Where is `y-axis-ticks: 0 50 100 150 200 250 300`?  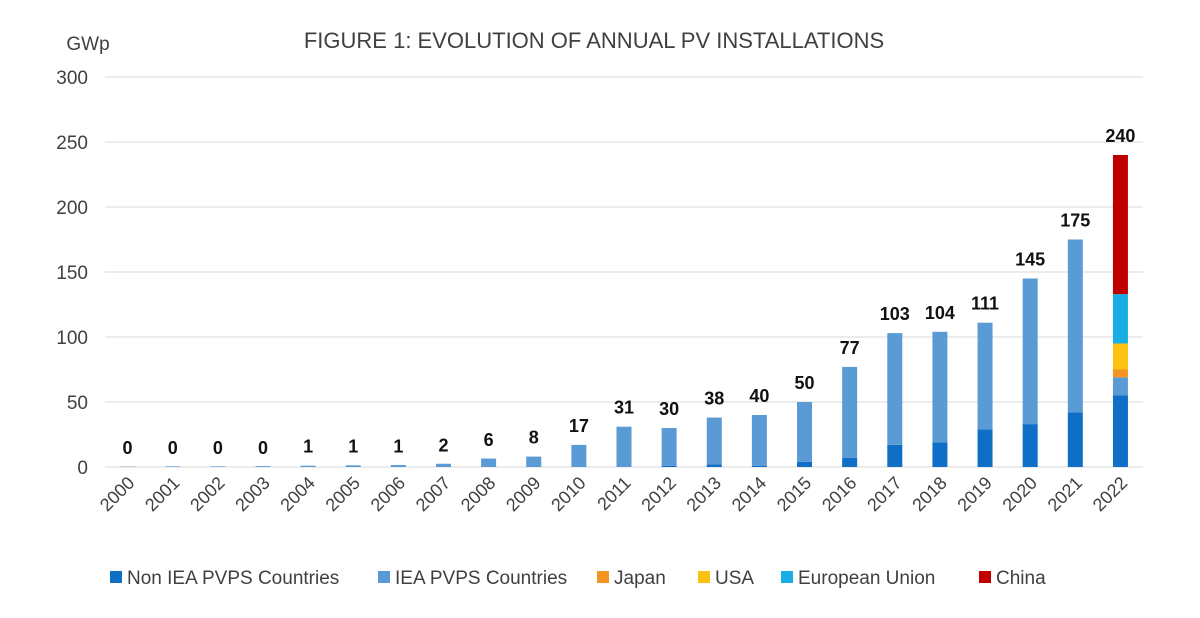
y-axis-ticks: 0 50 100 150 200 250 300 is located at coordinates (72, 273).